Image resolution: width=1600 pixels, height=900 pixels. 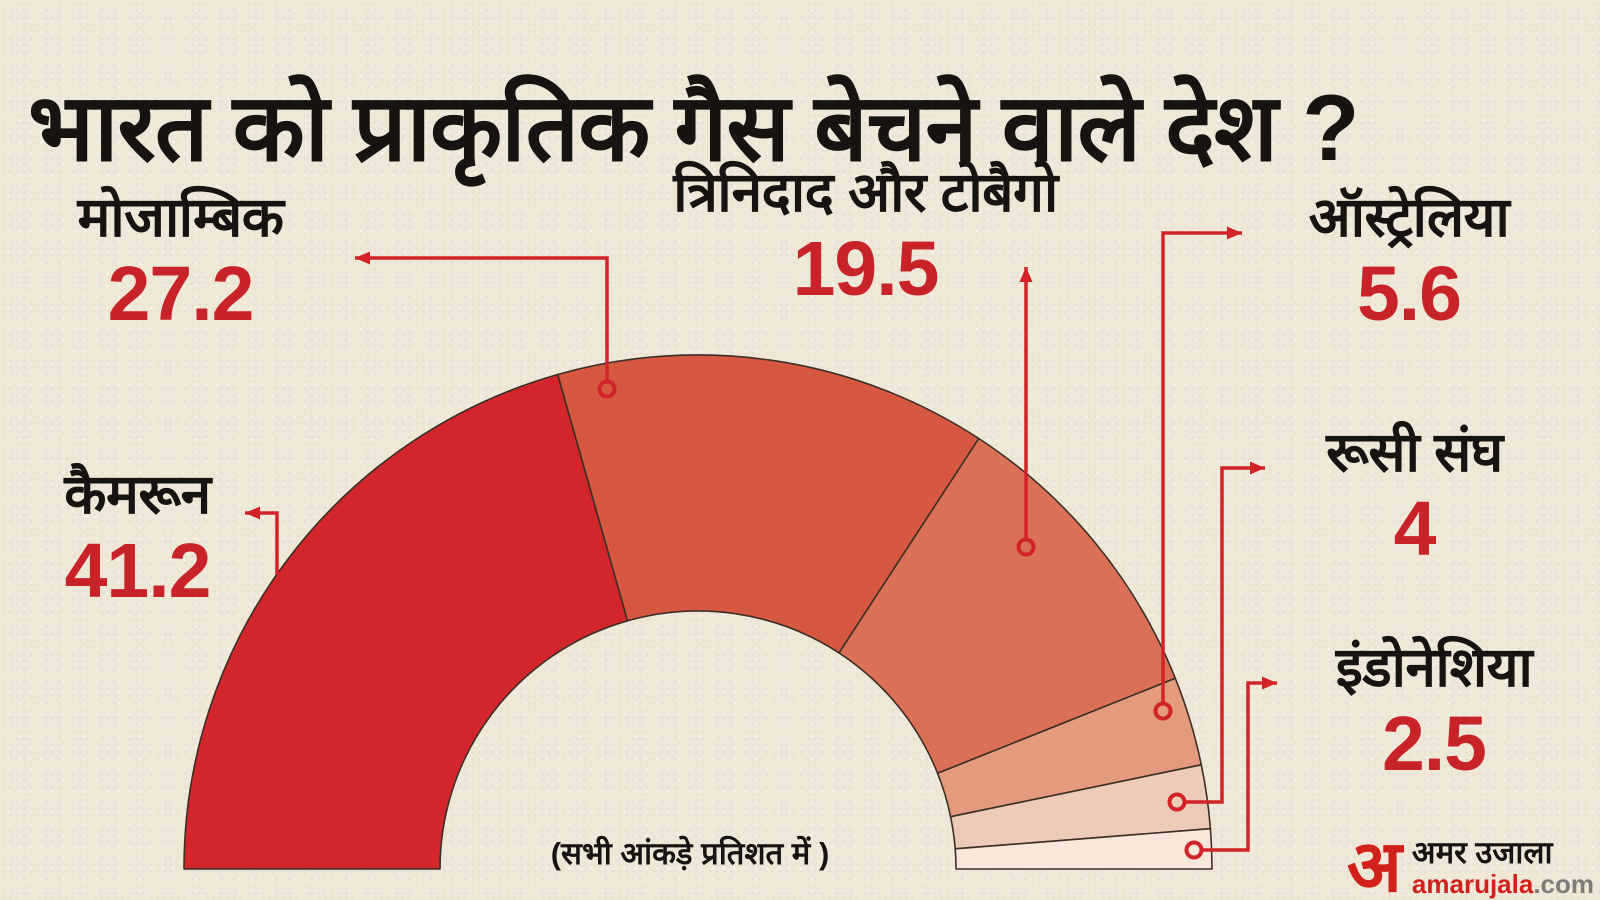 What do you see at coordinates (1563, 884) in the screenshot?
I see `brand-site-tld: .com` at bounding box center [1563, 884].